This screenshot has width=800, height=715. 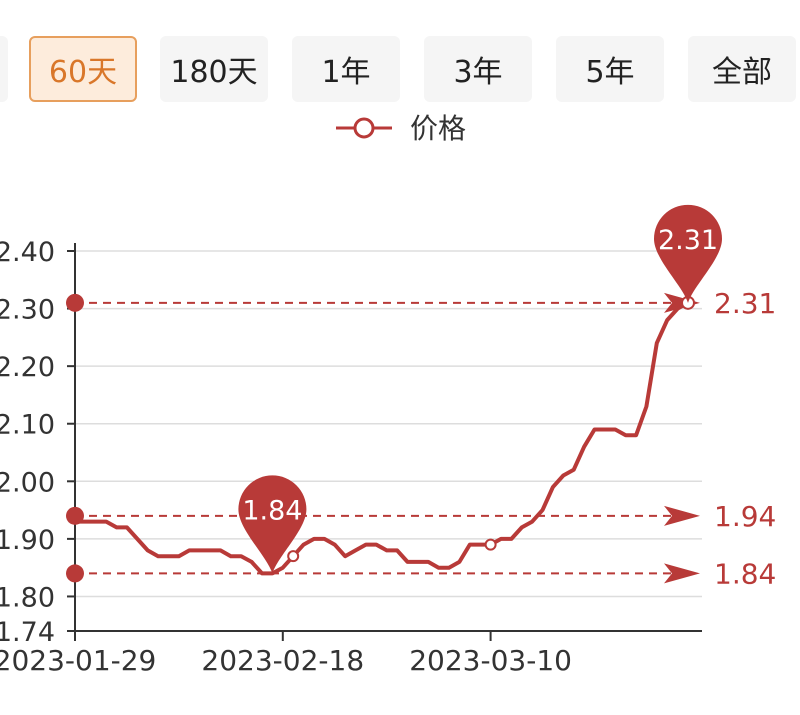 I want to click on pin-label: 2.31, so click(x=688, y=240).